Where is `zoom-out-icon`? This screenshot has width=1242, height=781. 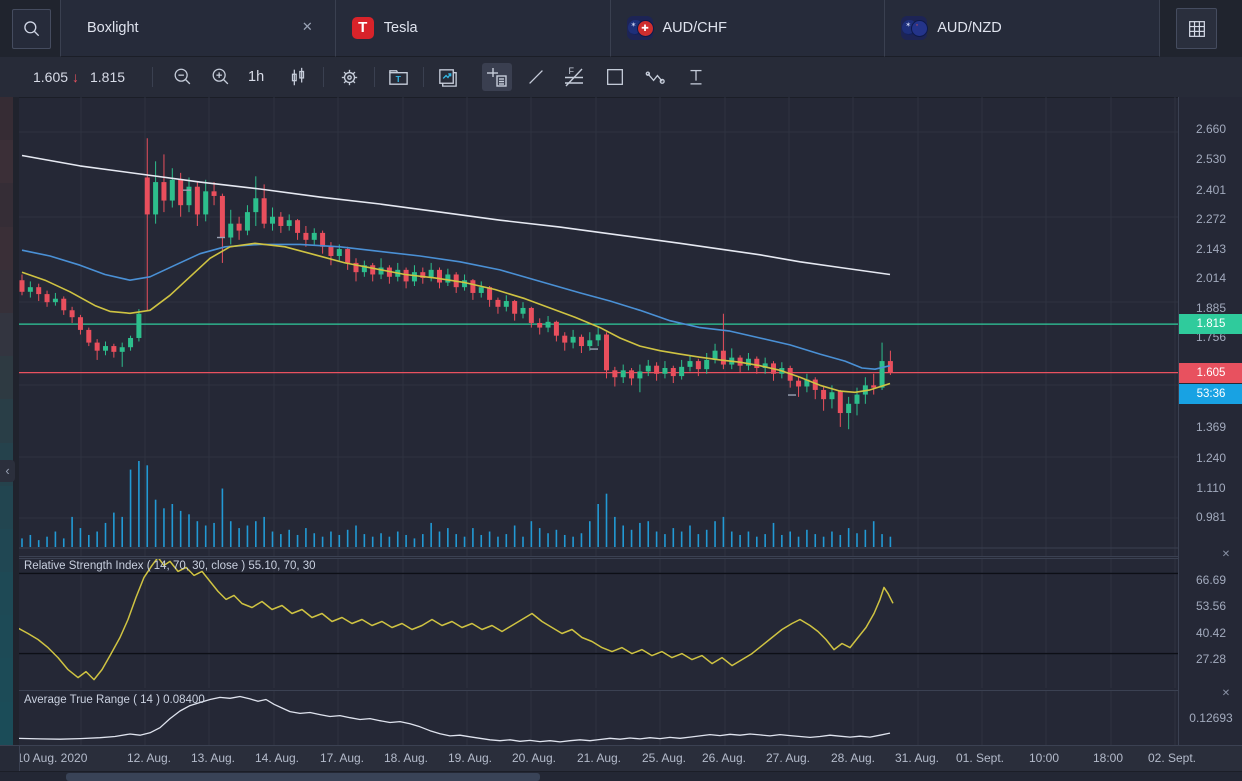 zoom-out-icon is located at coordinates (182, 76).